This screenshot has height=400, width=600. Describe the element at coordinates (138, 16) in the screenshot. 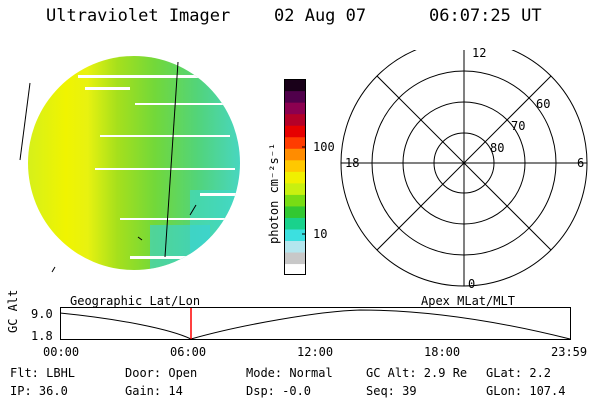

I see `instrument-title: Ultraviolet Imager` at that location.